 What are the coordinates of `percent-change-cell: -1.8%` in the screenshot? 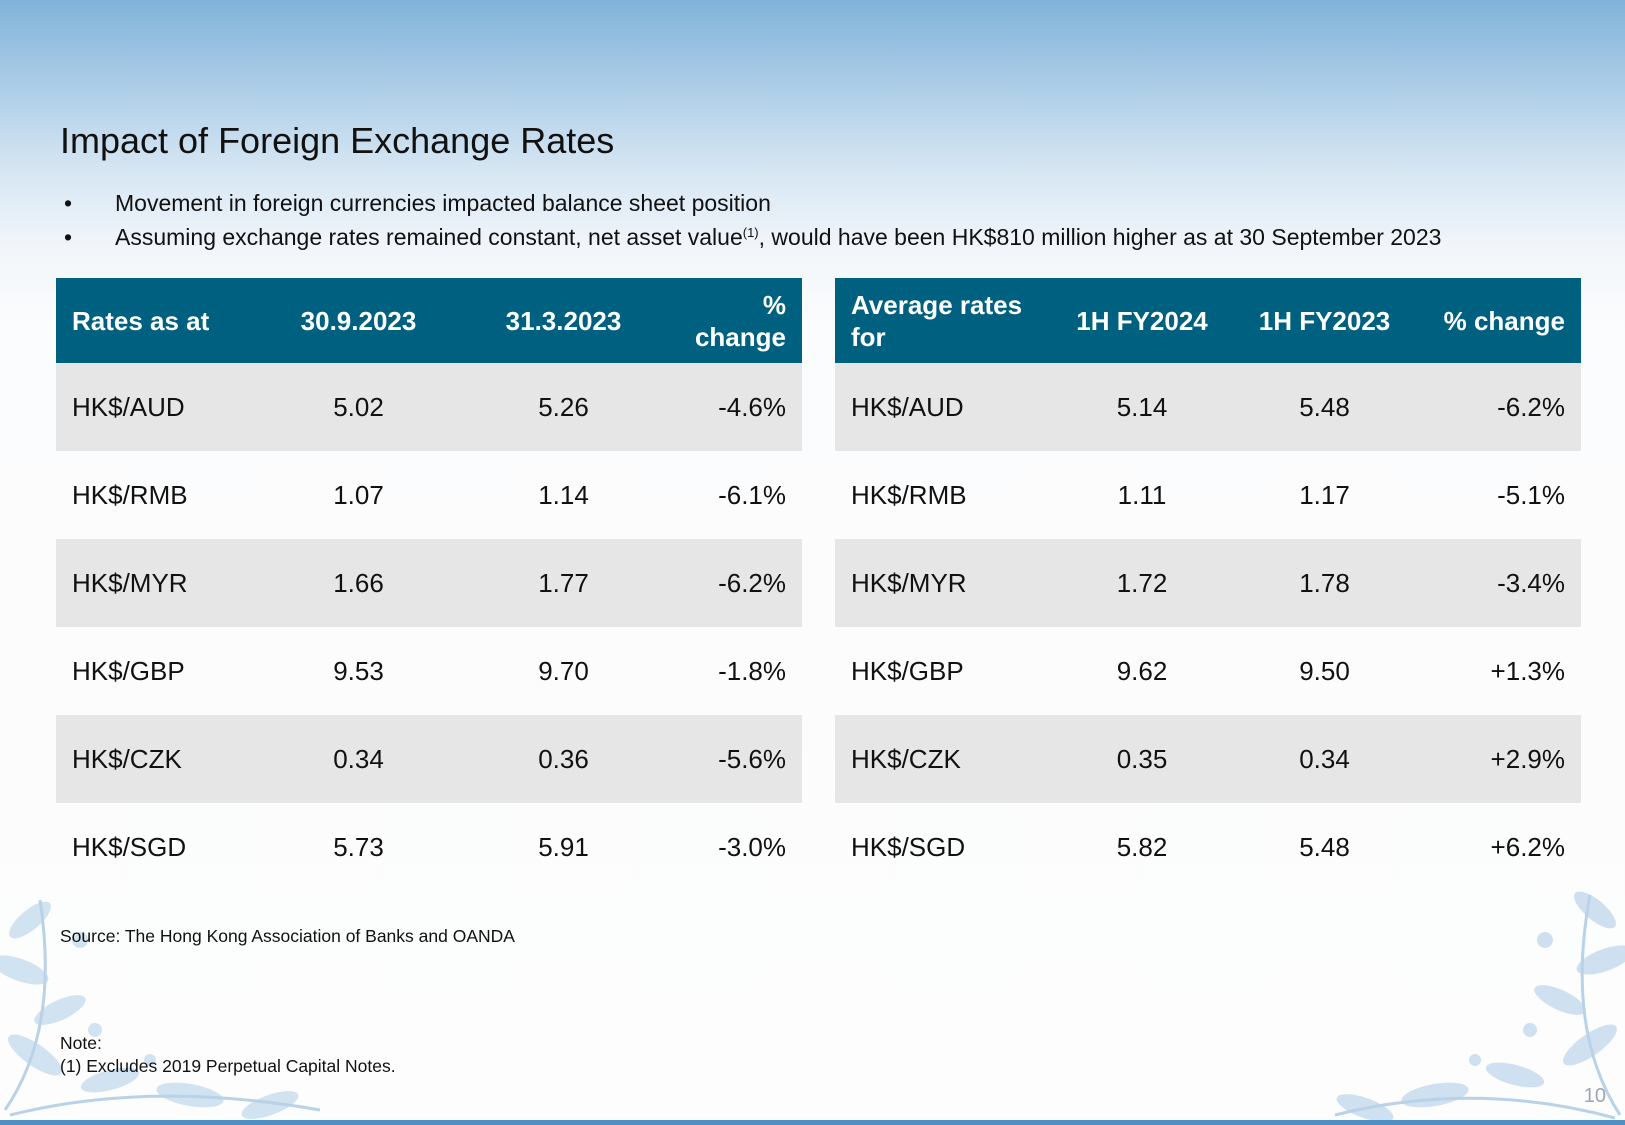 It's located at (752, 670).